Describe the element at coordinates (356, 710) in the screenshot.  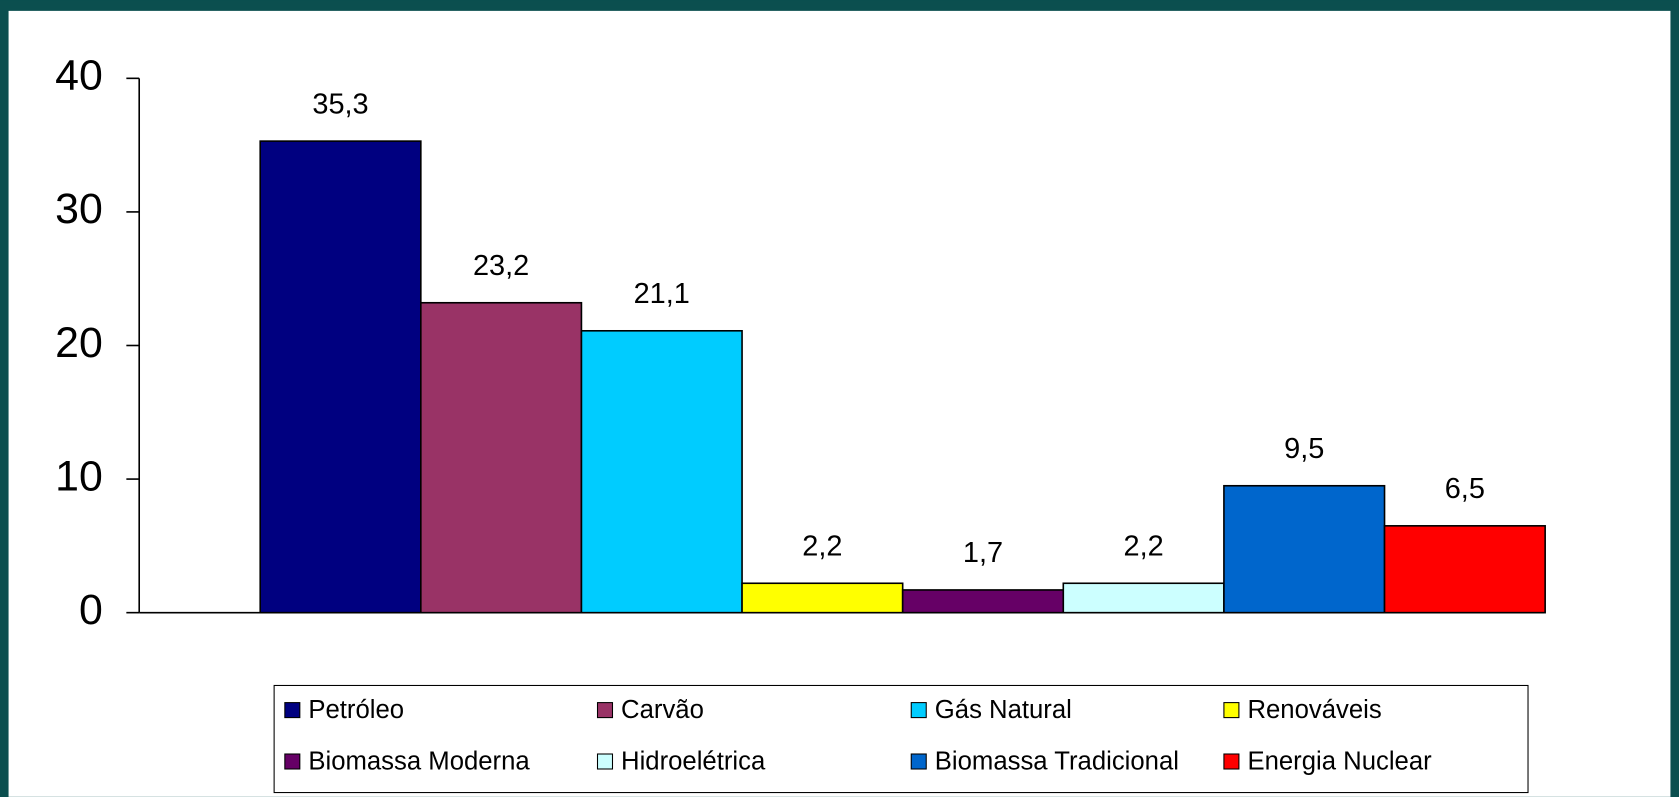
I see `legend-label: Petróleo` at that location.